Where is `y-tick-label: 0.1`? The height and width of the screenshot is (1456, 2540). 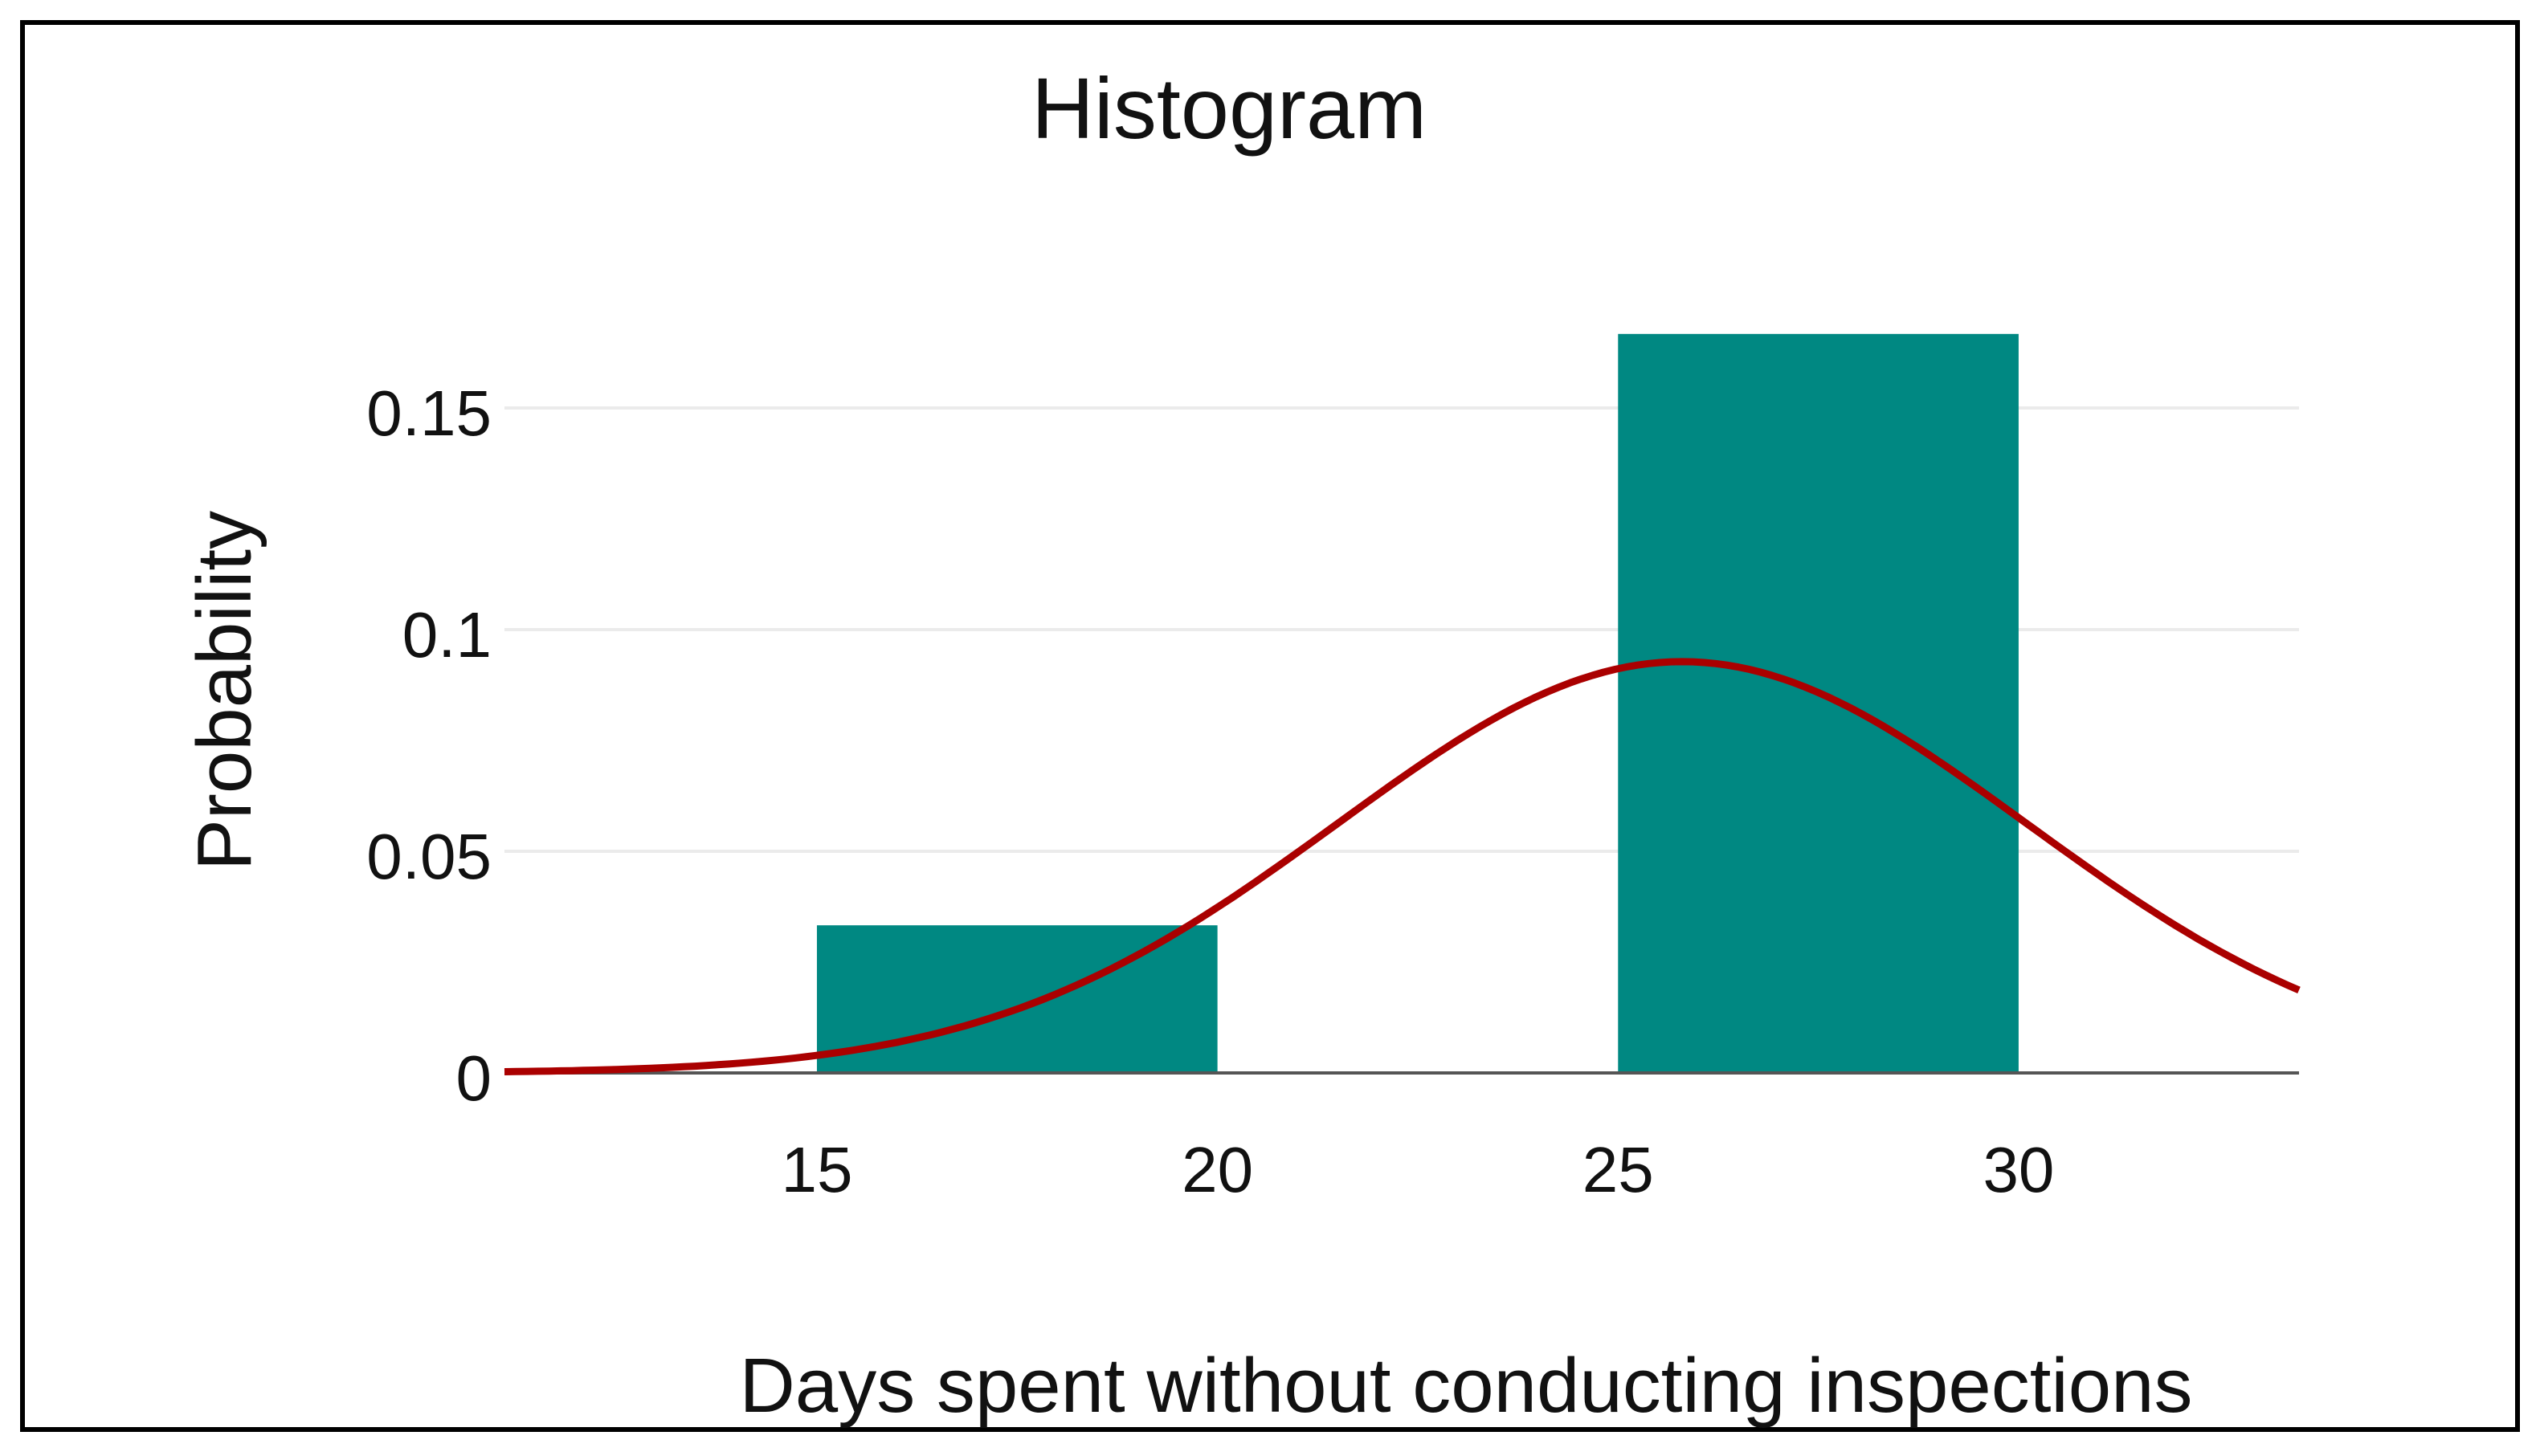 y-tick-label: 0.1 is located at coordinates (447, 635).